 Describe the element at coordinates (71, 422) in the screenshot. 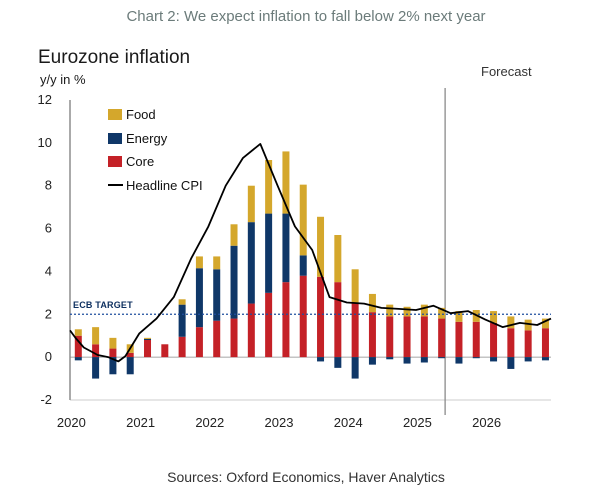

I see `x-tick-label: 2020` at that location.